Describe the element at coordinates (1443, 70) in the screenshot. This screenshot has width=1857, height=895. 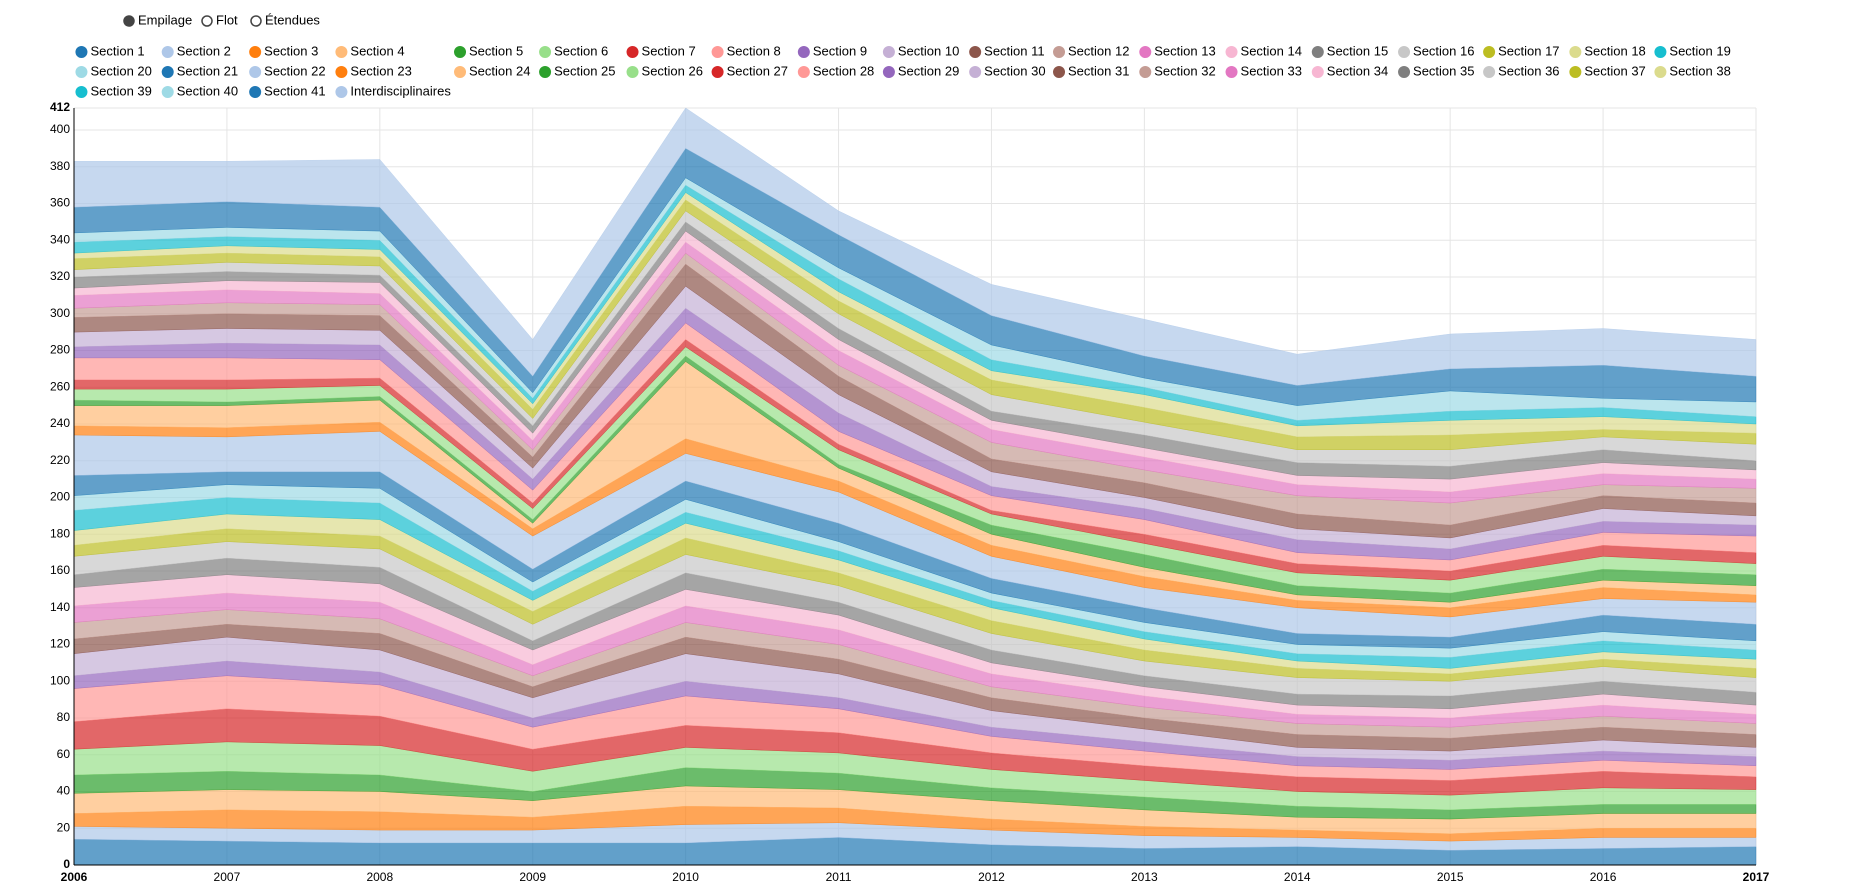
I see `legend-label: Section 35` at that location.